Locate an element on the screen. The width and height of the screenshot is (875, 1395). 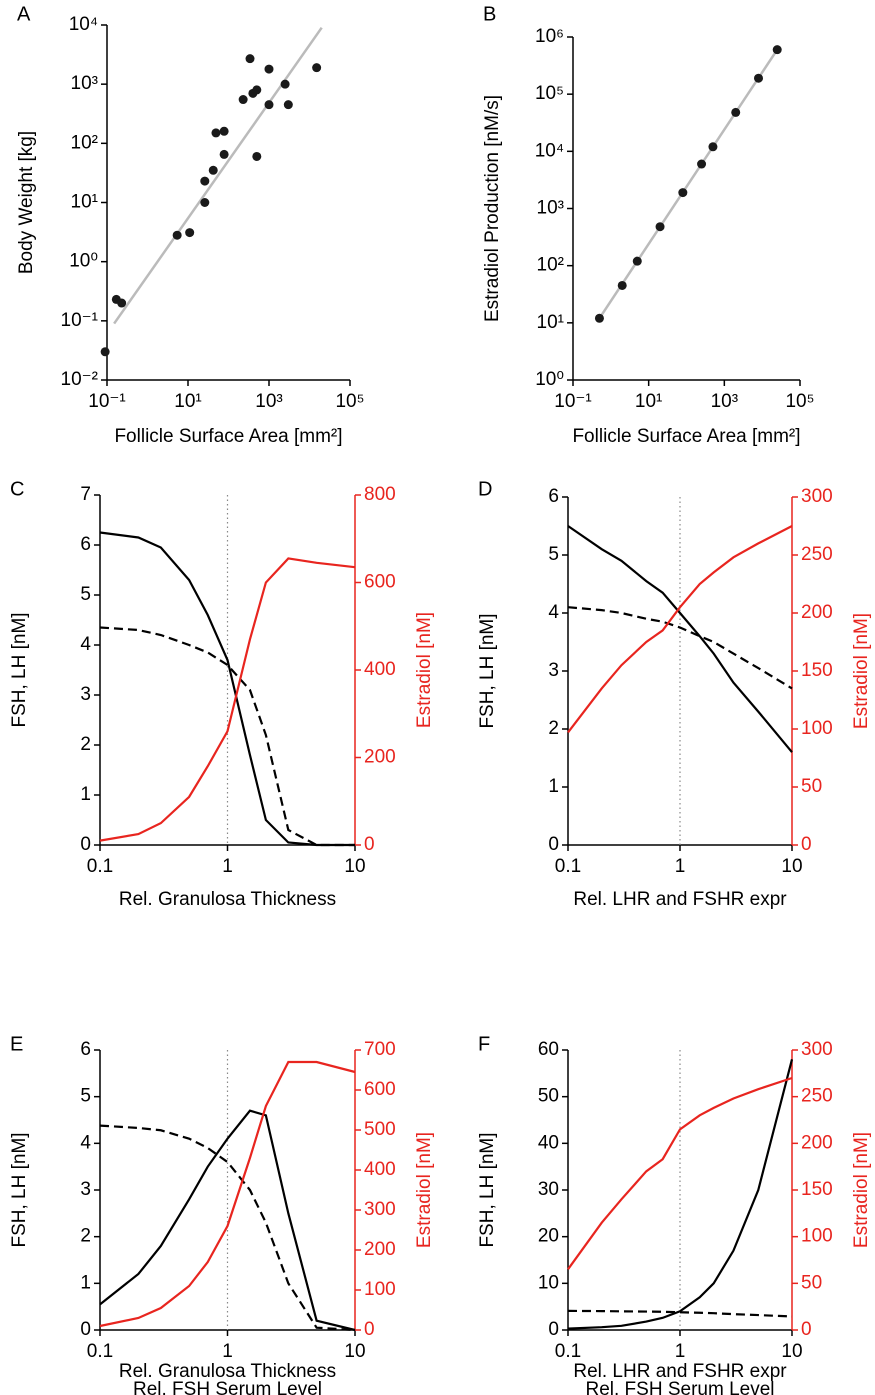
y-tick-label: 20 is located at coordinates (548, 1236).